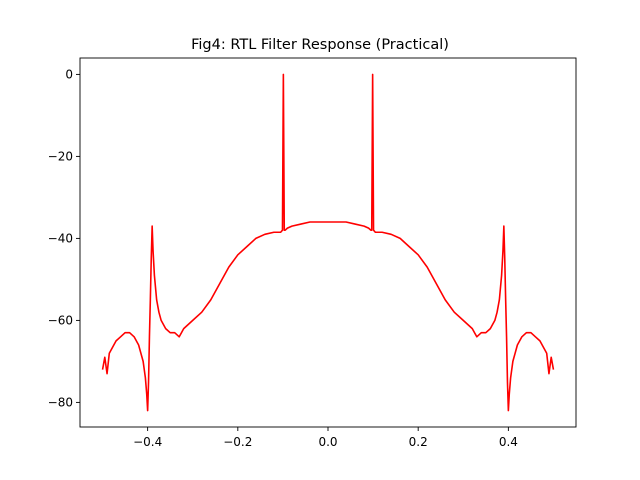  Describe the element at coordinates (320, 45) in the screenshot. I see `chart-title: Fig4: RTL Filter Response (Practical)` at that location.